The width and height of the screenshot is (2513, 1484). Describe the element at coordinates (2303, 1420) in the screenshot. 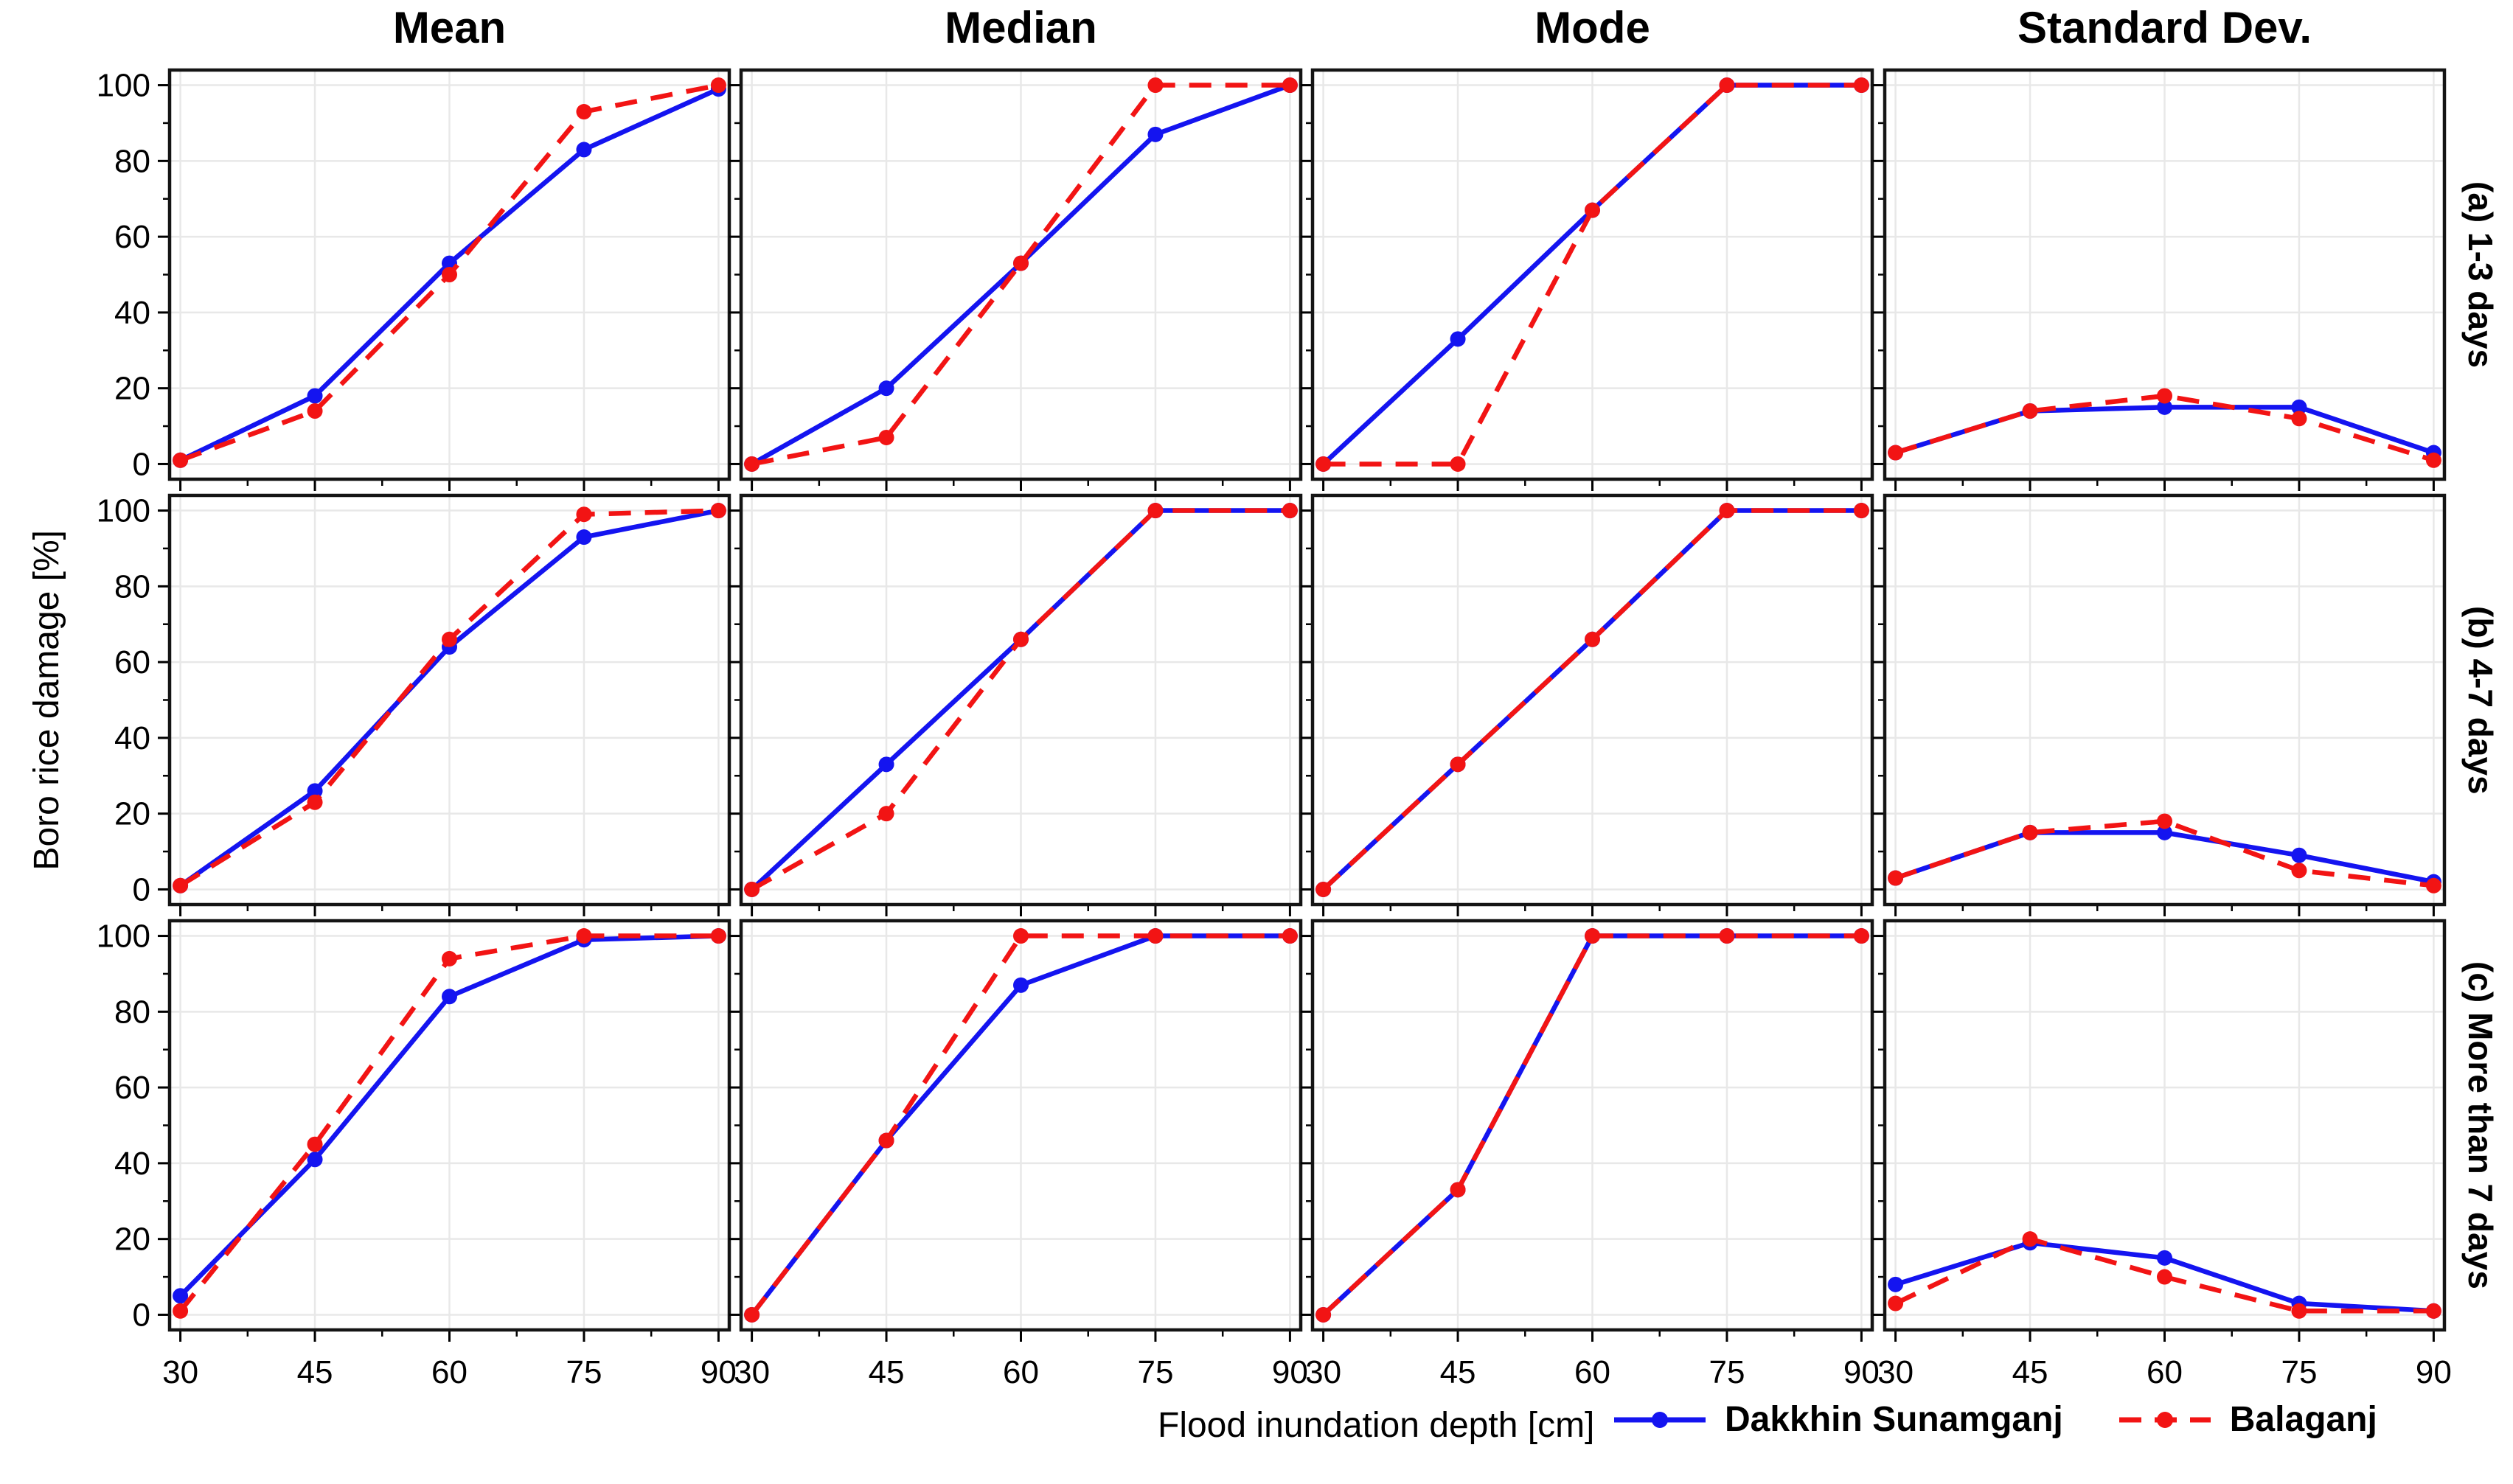

I see `legend-label-balaganj: Balaganj` at that location.